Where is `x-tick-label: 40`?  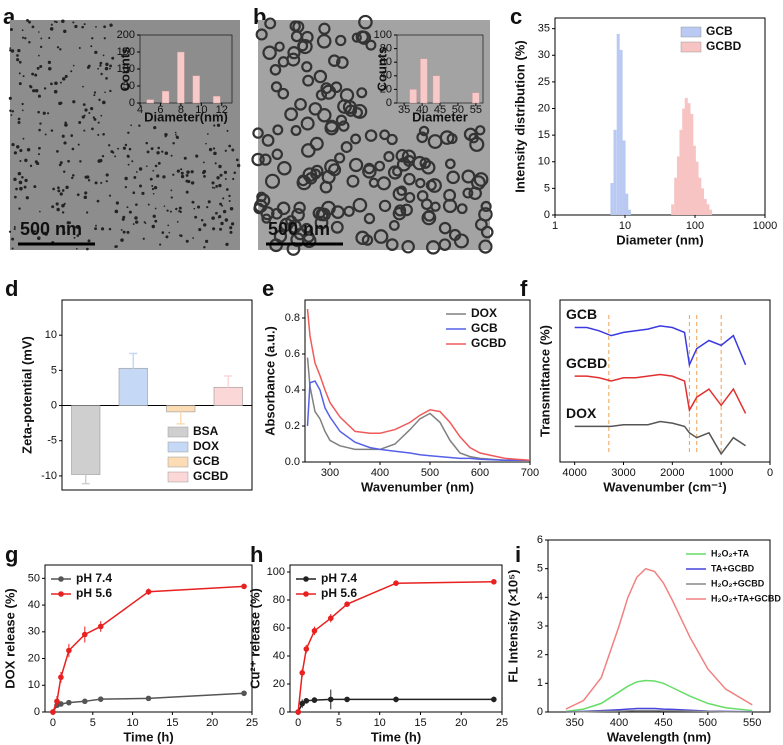
x-tick-label: 40 is located at coordinates (422, 110).